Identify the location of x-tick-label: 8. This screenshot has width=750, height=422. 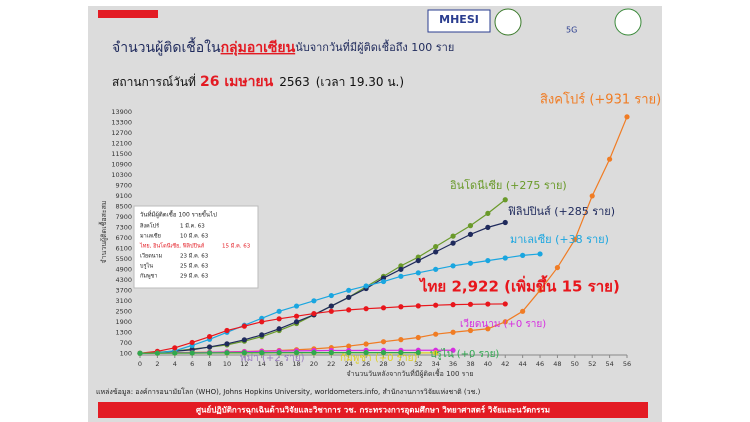
(210, 364).